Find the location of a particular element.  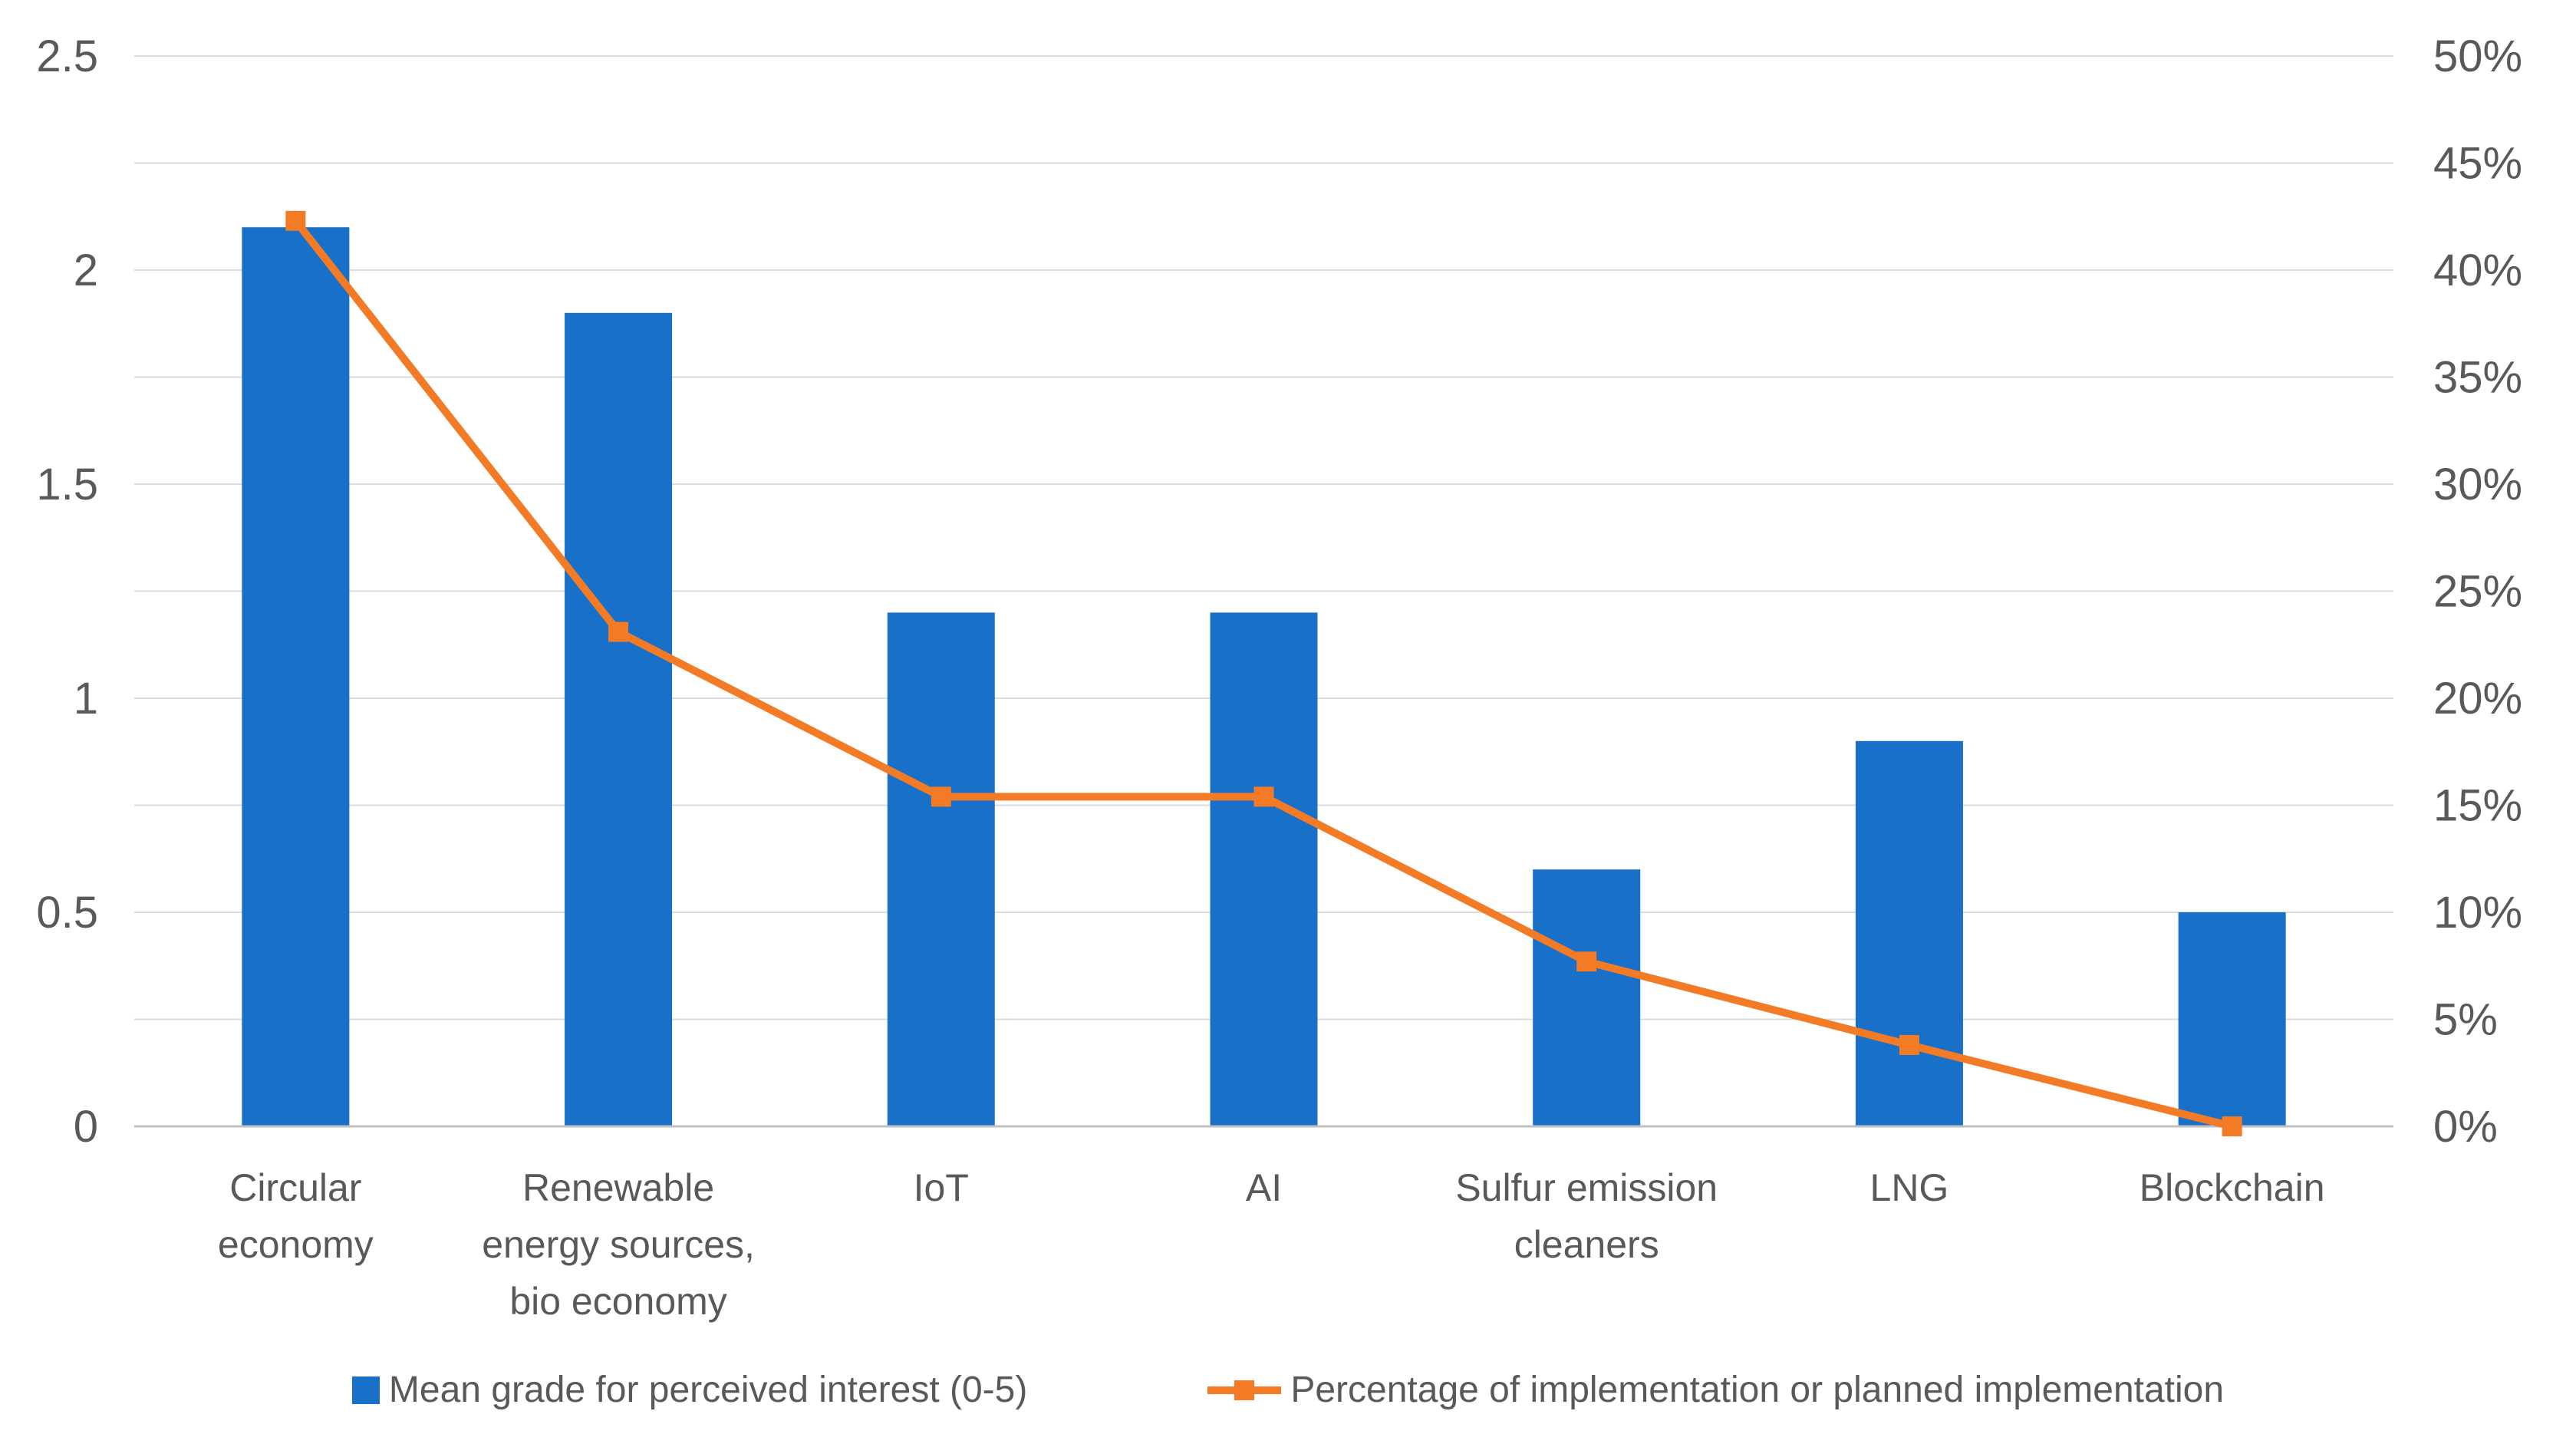

line-marker-sulfur-emission-cleaners is located at coordinates (1586, 962).